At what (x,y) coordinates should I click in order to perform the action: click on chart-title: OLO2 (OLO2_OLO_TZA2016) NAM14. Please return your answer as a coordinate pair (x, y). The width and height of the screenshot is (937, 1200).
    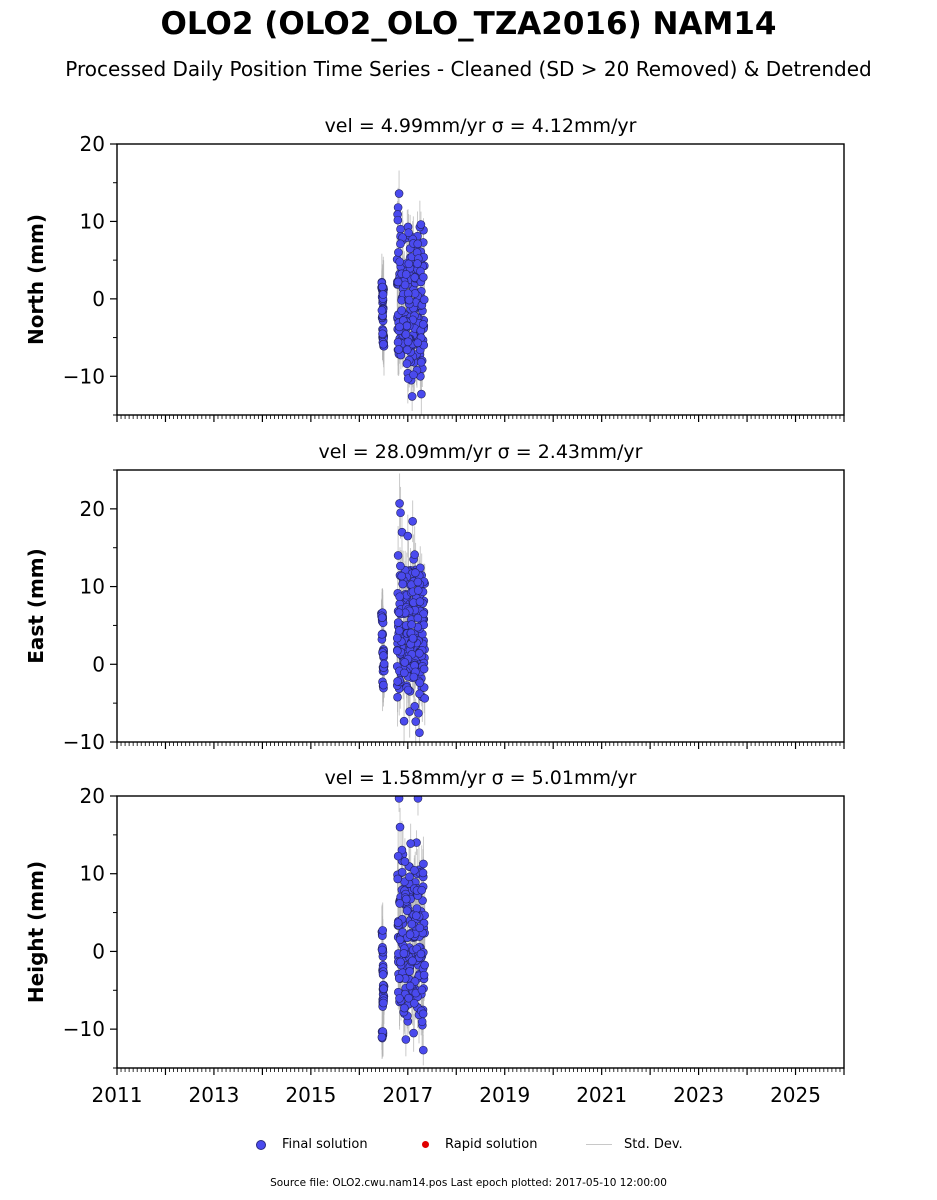
    Looking at the image, I should click on (468, 24).